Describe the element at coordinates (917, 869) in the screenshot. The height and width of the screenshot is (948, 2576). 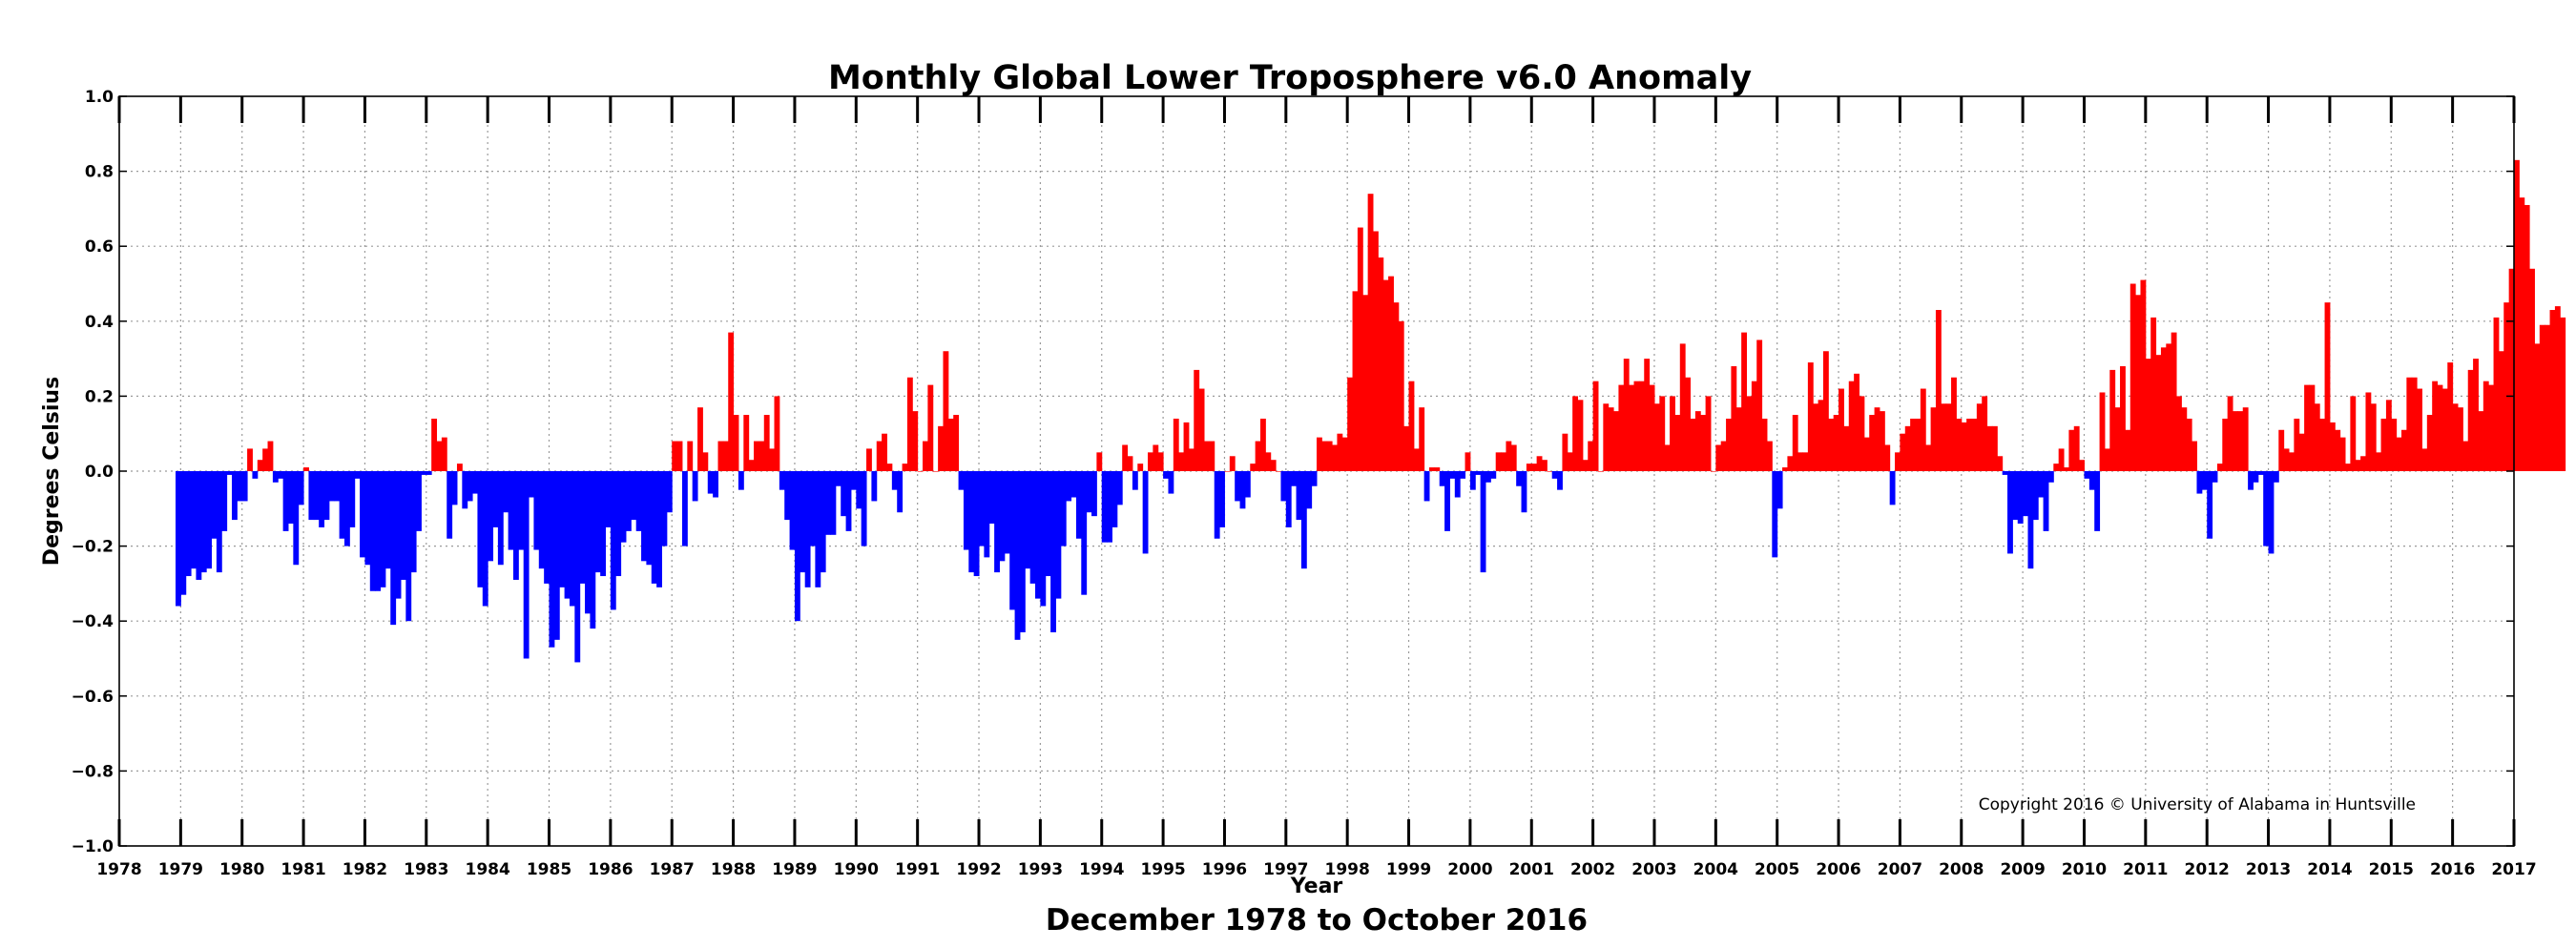
I see `x-tick-label: 1991` at that location.